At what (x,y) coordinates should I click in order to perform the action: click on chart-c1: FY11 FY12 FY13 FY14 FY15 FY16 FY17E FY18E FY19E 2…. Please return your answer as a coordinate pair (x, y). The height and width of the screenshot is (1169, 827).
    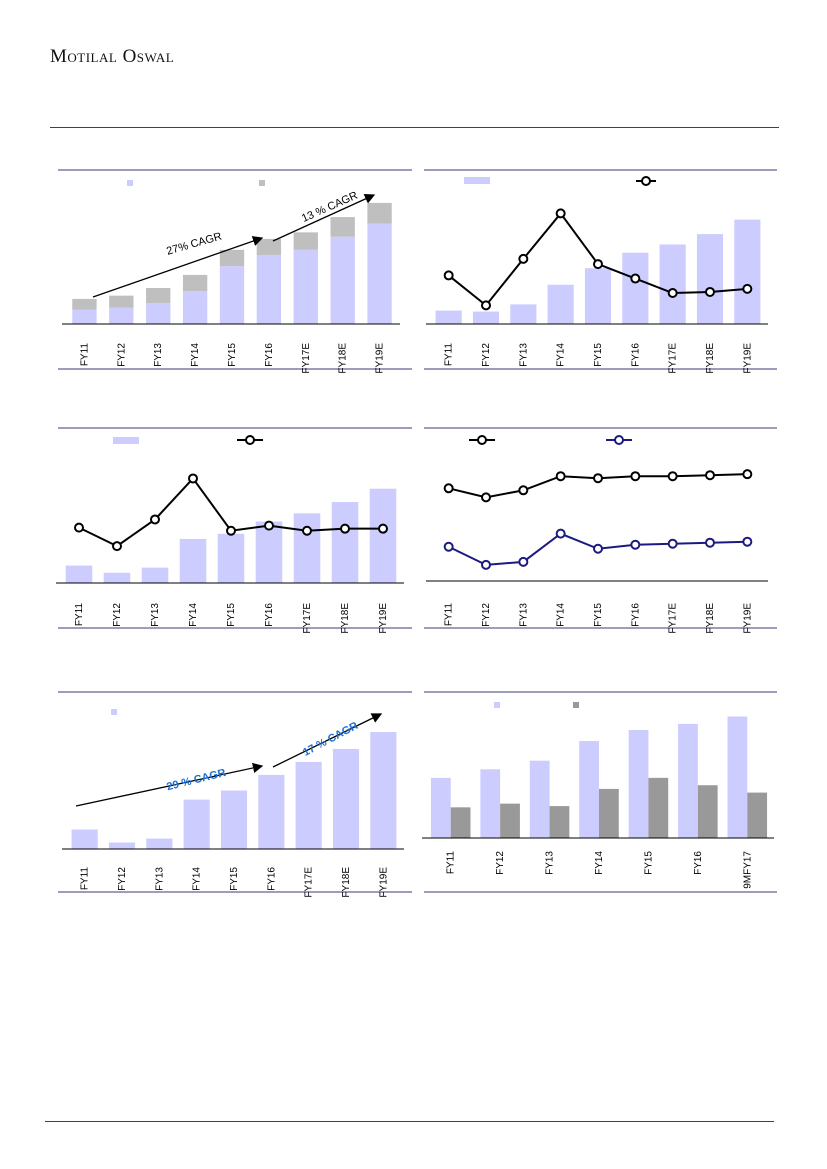
    Looking at the image, I should click on (235, 271).